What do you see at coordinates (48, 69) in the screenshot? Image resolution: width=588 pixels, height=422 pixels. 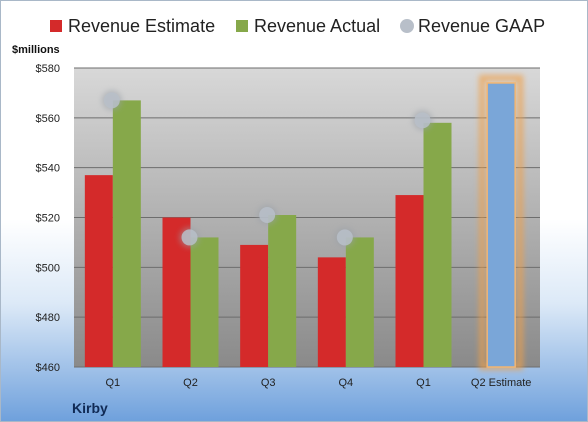 I see `y-tick-label: $580` at bounding box center [48, 69].